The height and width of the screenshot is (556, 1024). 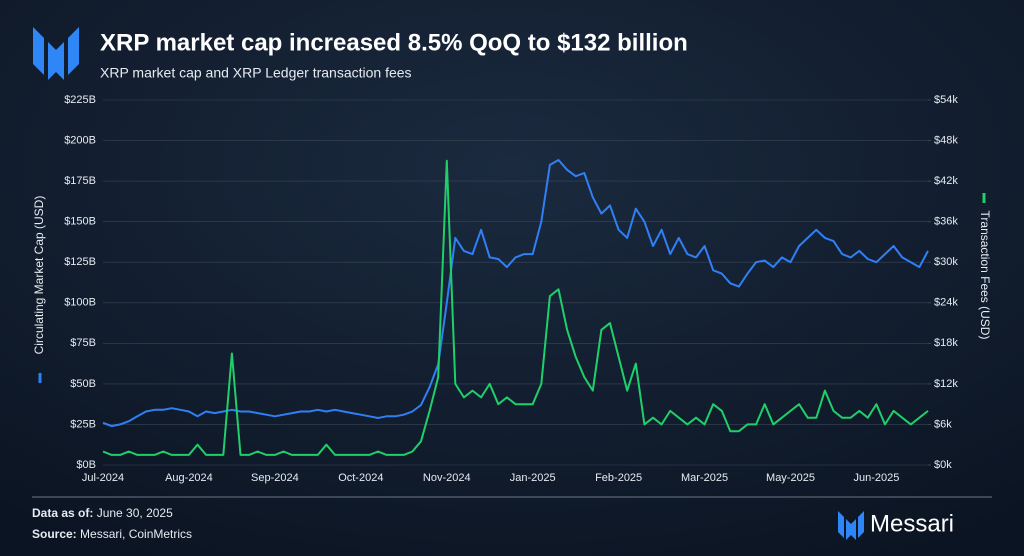 What do you see at coordinates (946, 262) in the screenshot?
I see `y2-tick-label: $30k` at bounding box center [946, 262].